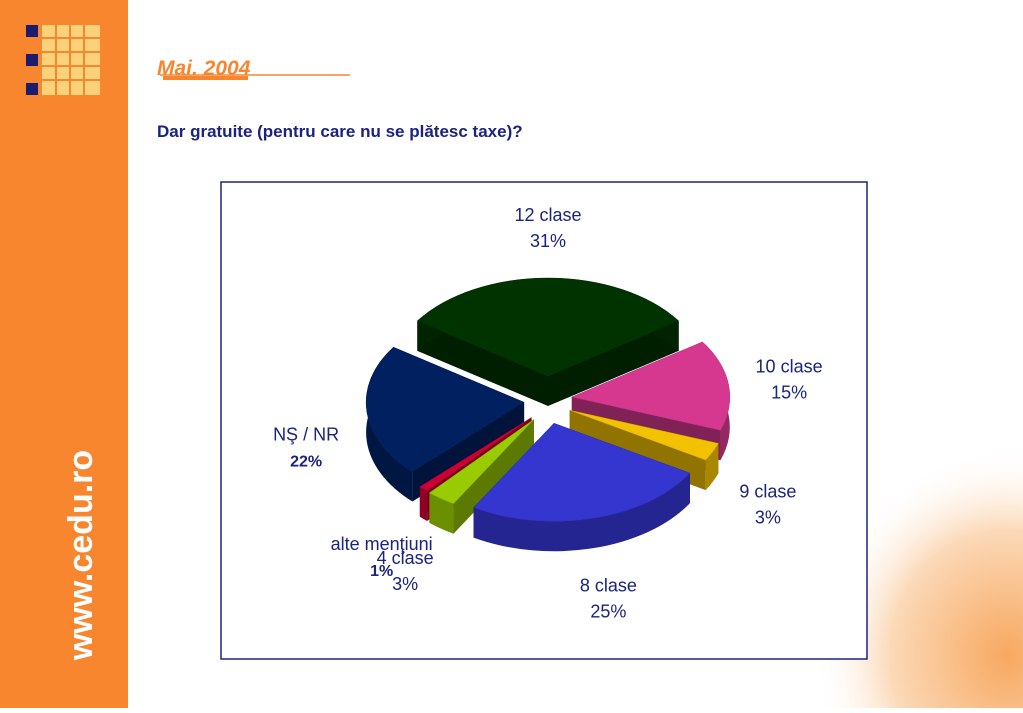 This screenshot has height=713, width=1023. Describe the element at coordinates (306, 434) in the screenshot. I see `slice-label: NŞ / NR` at that location.